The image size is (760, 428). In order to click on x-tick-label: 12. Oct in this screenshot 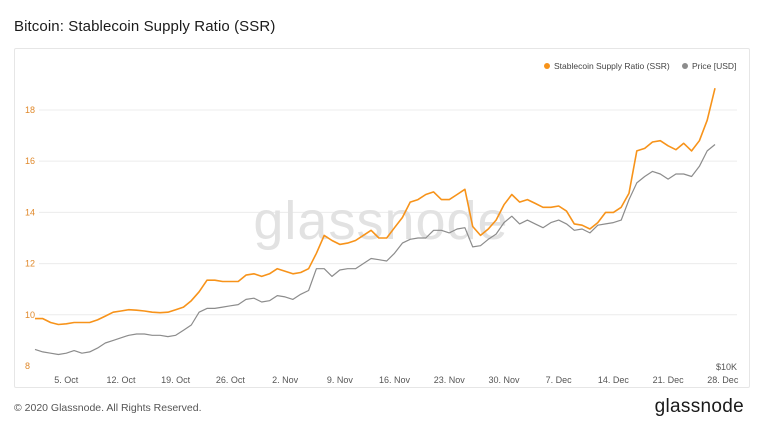, I will do `click(121, 380)`.